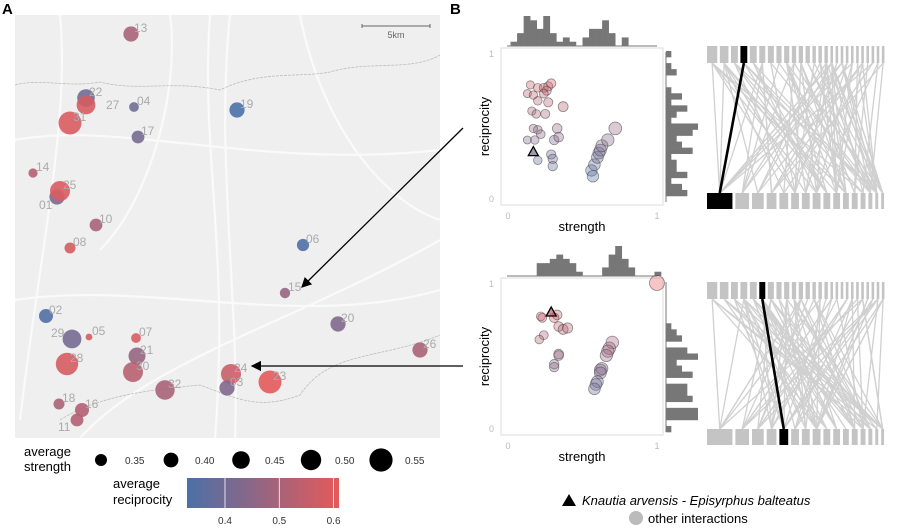 Image resolution: width=900 pixels, height=529 pixels. Describe the element at coordinates (148, 131) in the screenshot. I see `site-label: 17` at that location.